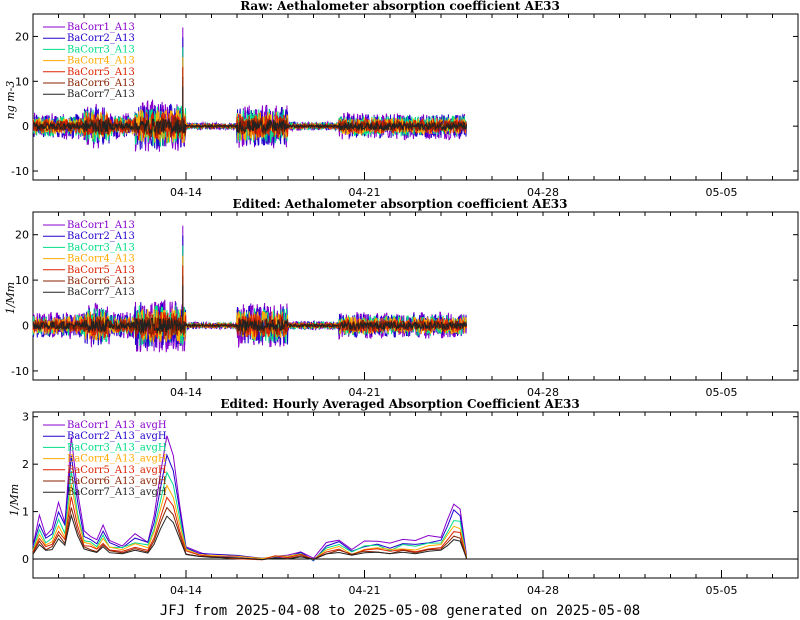 The width and height of the screenshot is (800, 620). I want to click on legend-entry: BaCorr5_A13_avgH, so click(117, 470).